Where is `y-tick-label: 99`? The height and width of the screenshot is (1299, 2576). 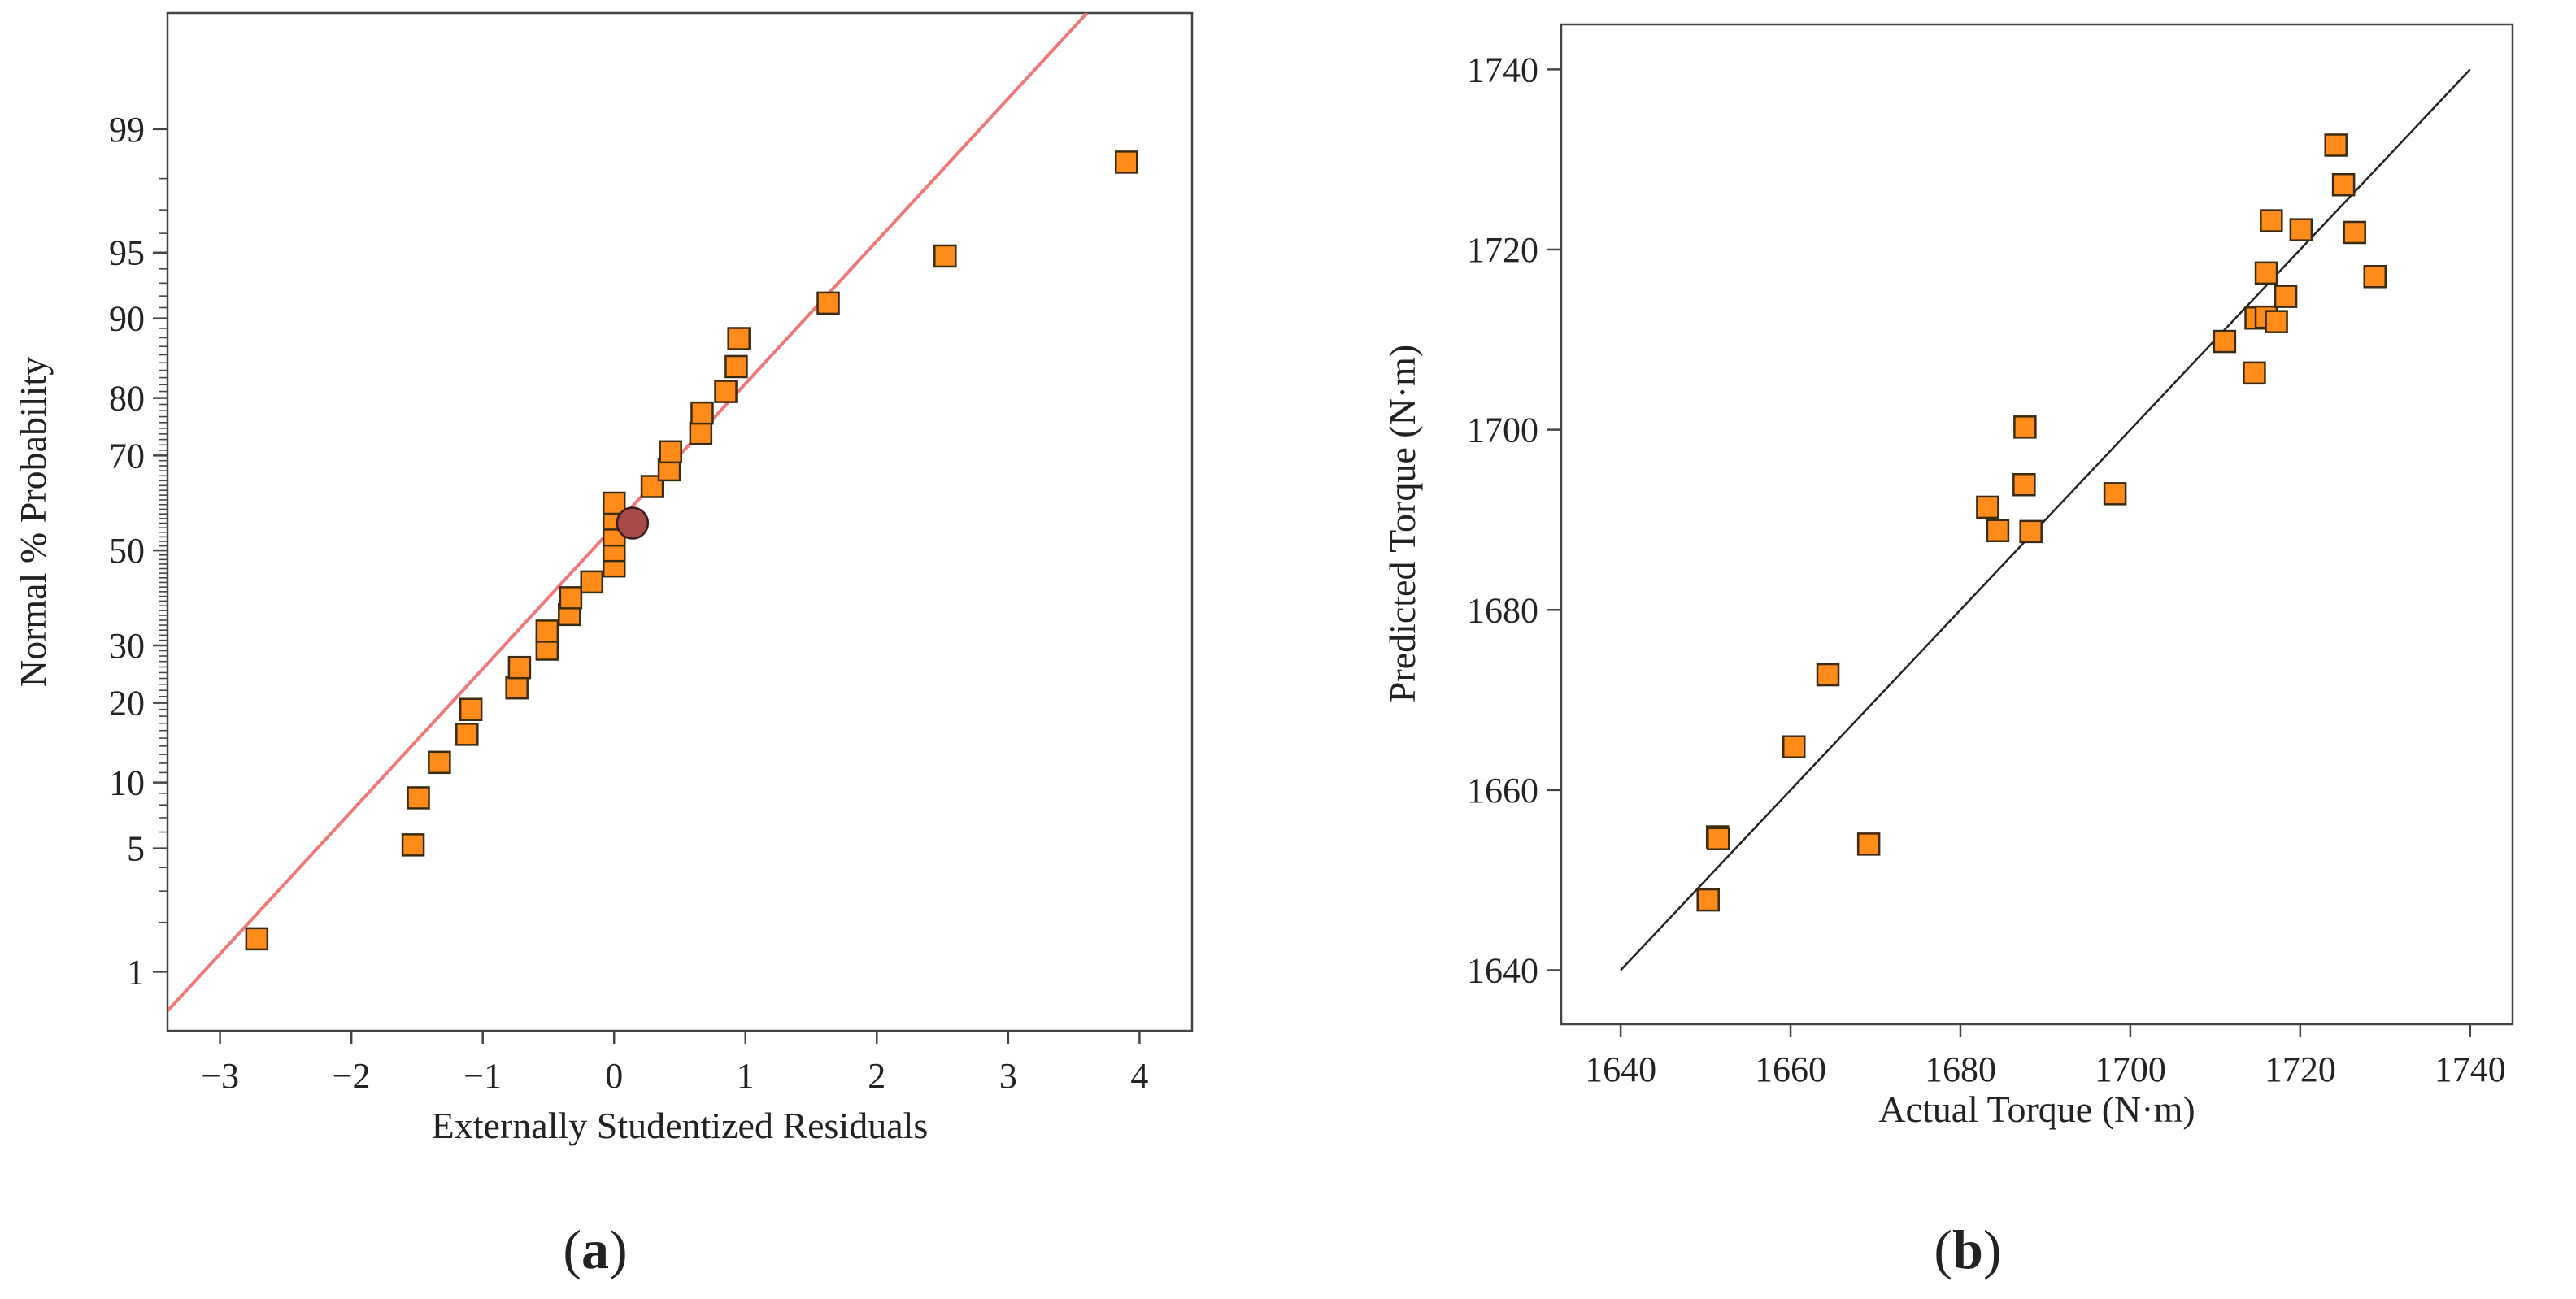
y-tick-label: 99 is located at coordinates (127, 130).